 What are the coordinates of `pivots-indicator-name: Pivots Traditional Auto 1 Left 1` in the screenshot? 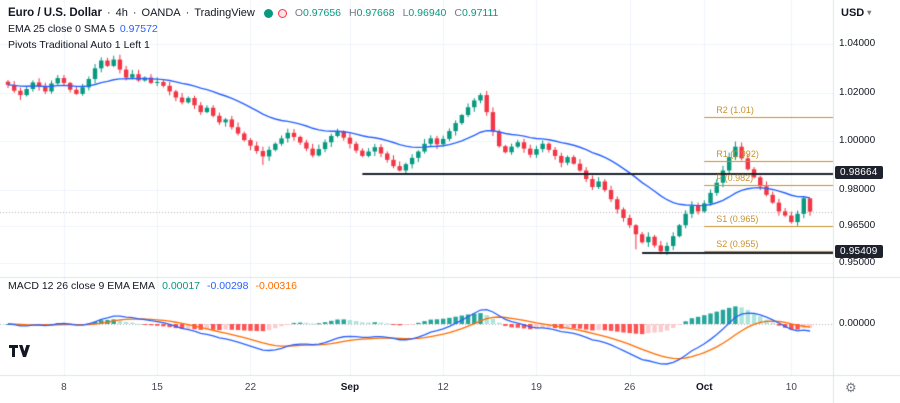 It's located at (79, 45).